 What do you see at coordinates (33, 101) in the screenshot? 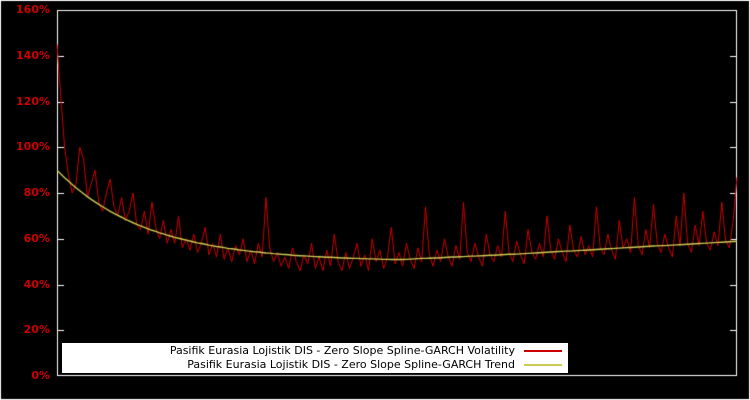
I see `y-axis-tick-label: 120%` at bounding box center [33, 101].